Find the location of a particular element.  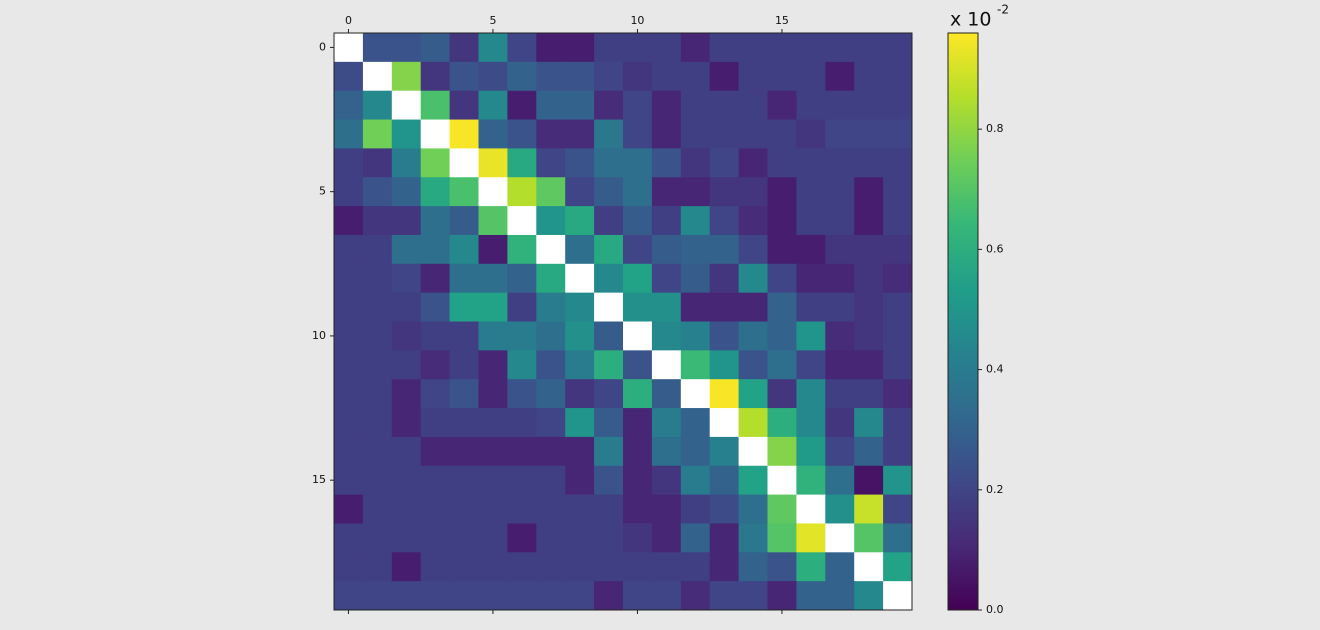

y-tick-label: 0 is located at coordinates (322, 46).